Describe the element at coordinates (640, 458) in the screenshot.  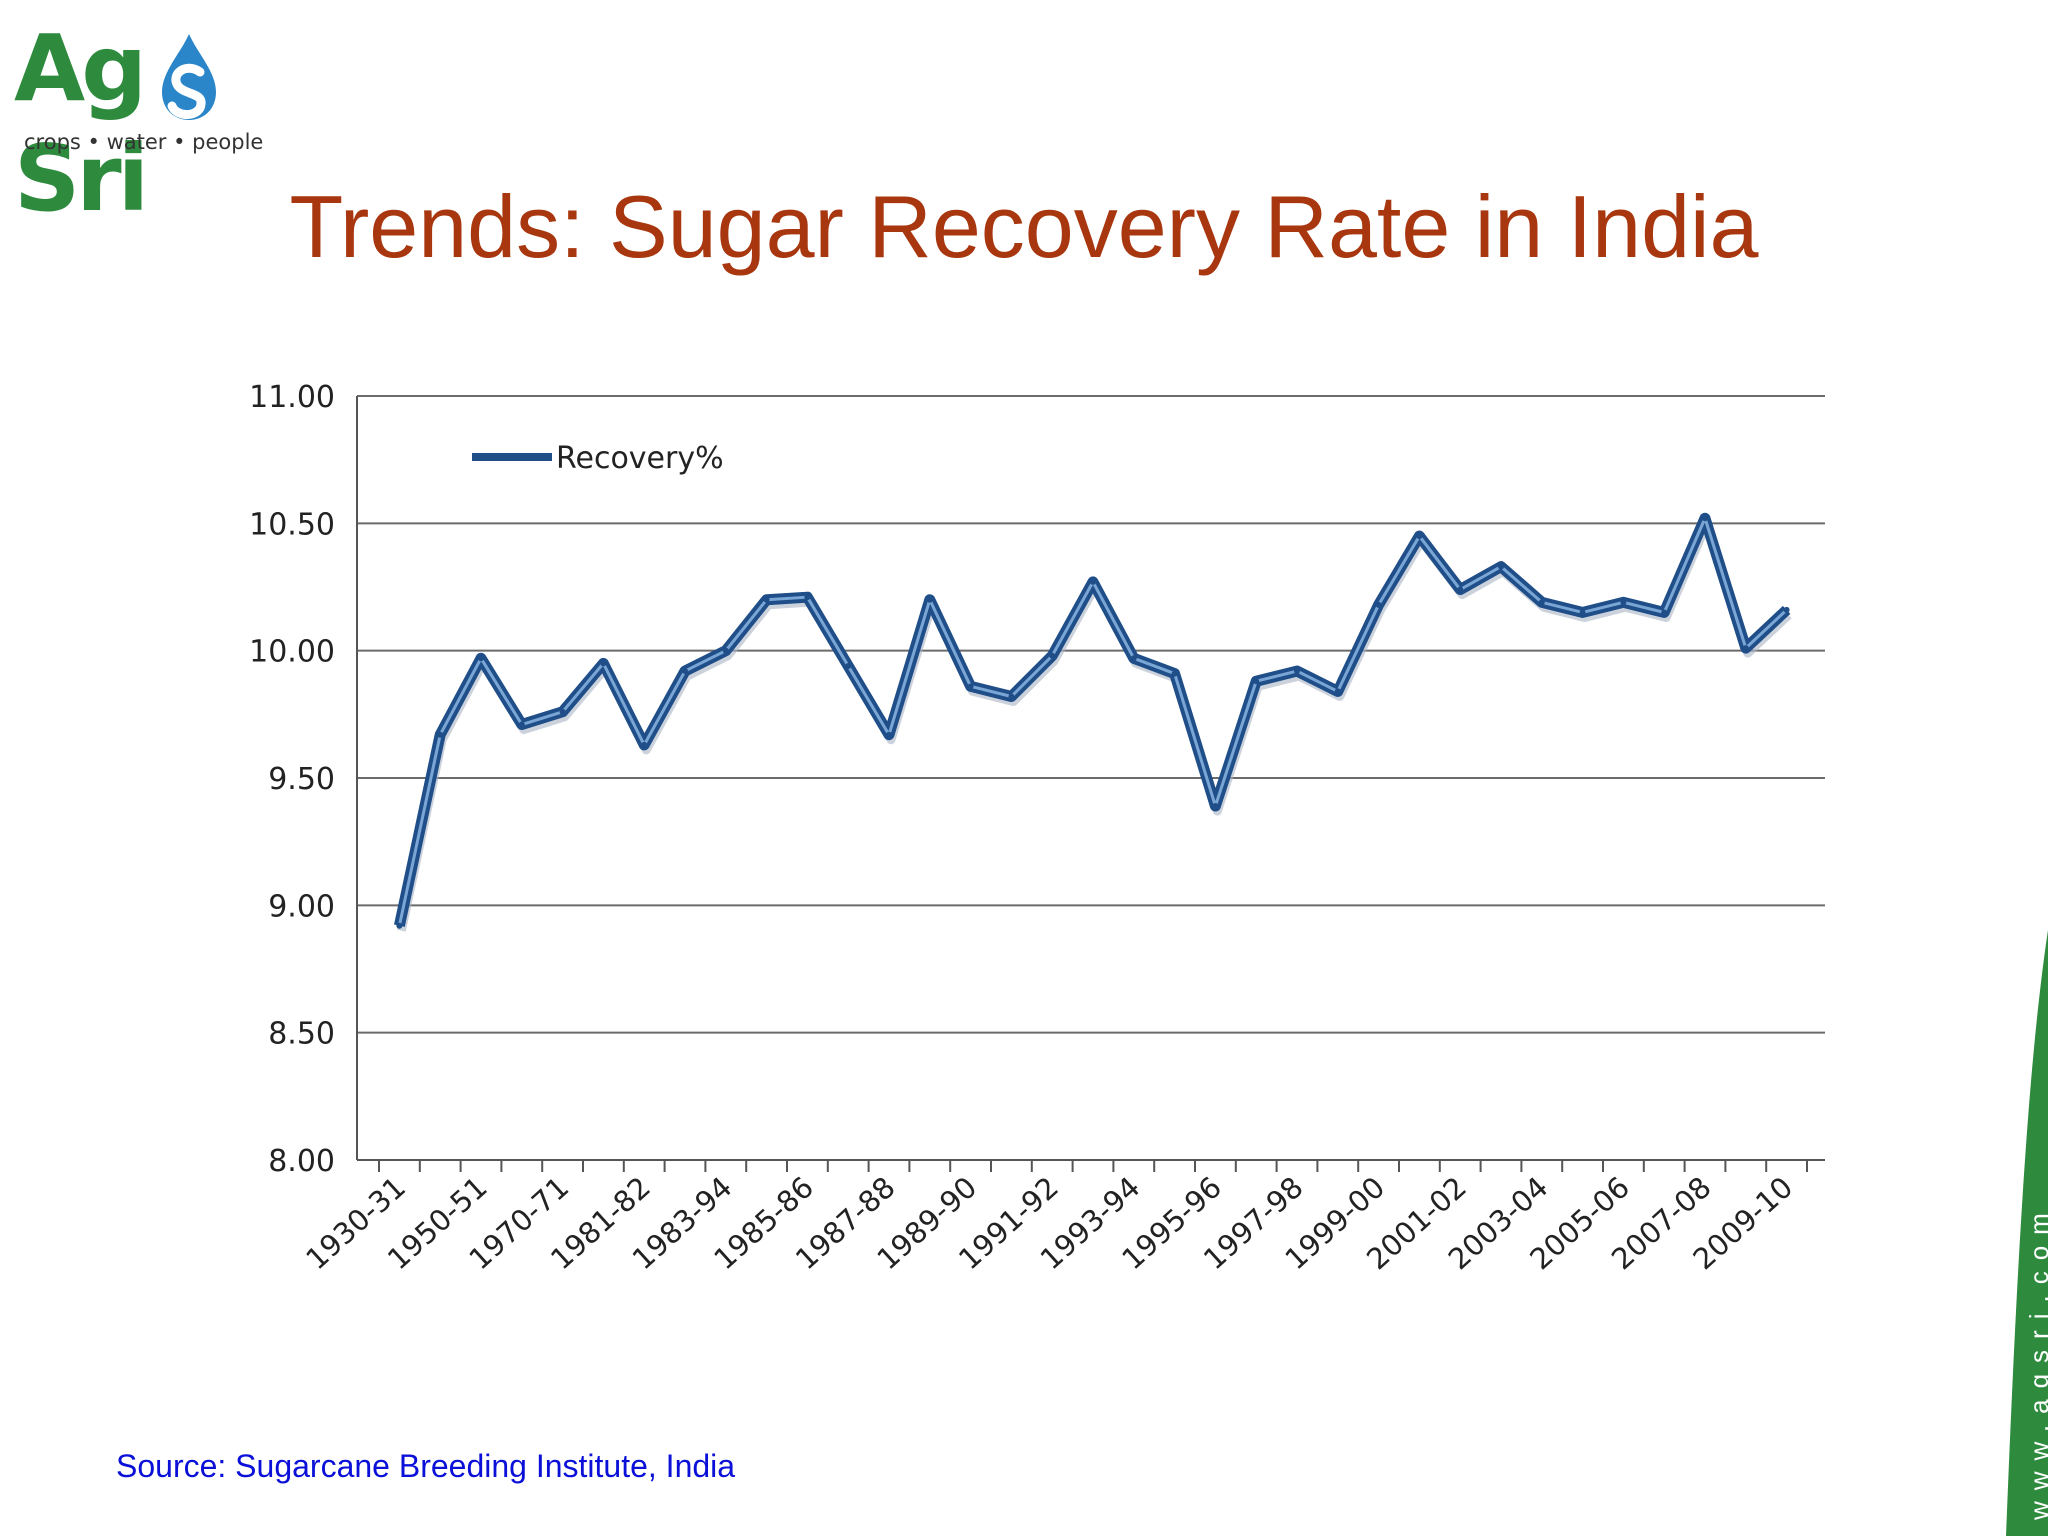
I see `legend-label: Recovery%` at that location.